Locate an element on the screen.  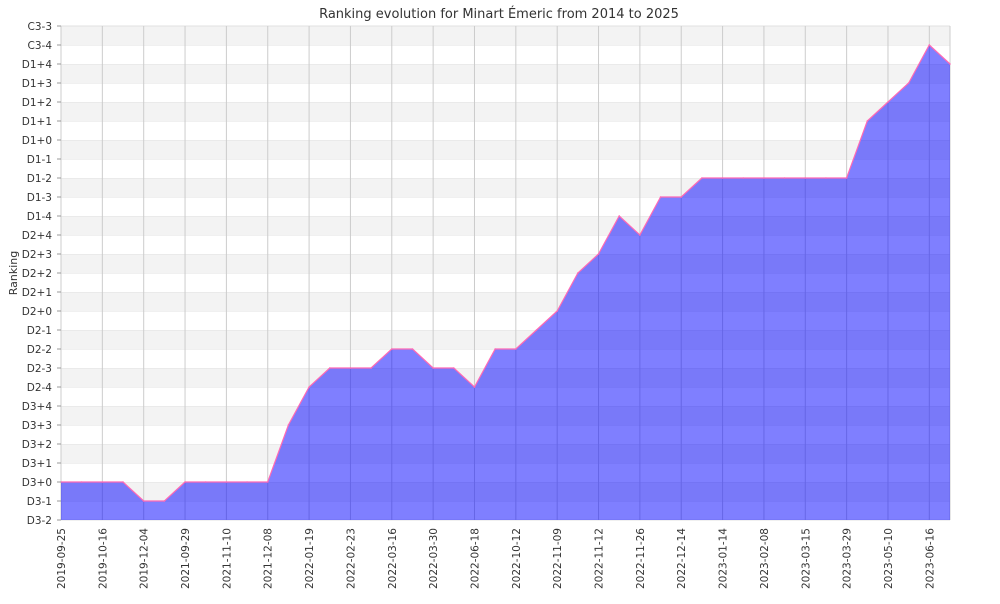
y-tick-label: D3-1 is located at coordinates (39, 502).